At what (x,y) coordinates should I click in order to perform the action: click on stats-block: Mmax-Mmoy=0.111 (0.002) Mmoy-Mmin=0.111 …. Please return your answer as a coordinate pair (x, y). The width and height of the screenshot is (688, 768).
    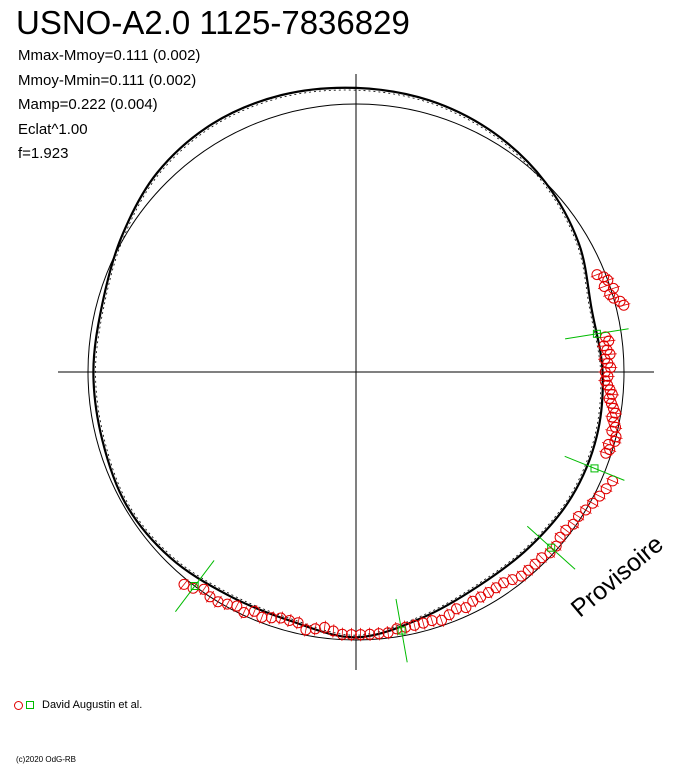
    Looking at the image, I should click on (109, 105).